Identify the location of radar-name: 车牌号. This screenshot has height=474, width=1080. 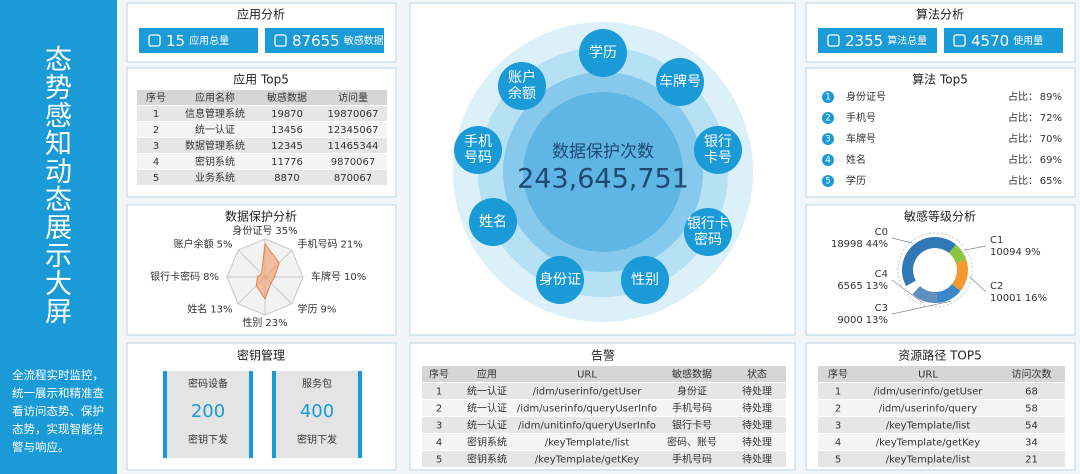
(326, 276).